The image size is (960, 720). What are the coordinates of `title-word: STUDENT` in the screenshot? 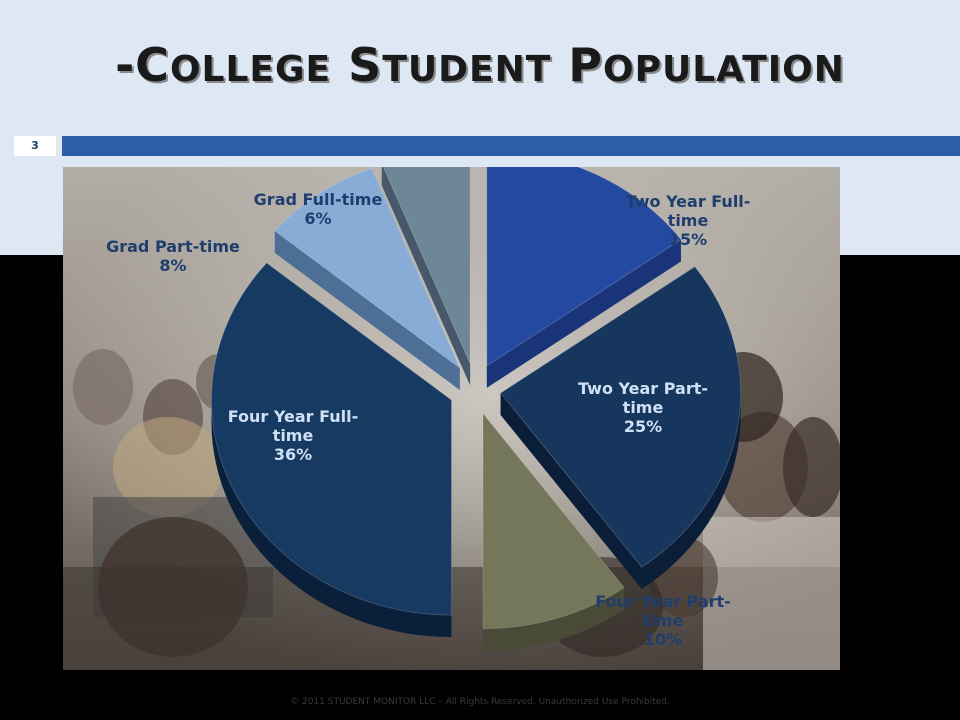 It's located at (450, 65).